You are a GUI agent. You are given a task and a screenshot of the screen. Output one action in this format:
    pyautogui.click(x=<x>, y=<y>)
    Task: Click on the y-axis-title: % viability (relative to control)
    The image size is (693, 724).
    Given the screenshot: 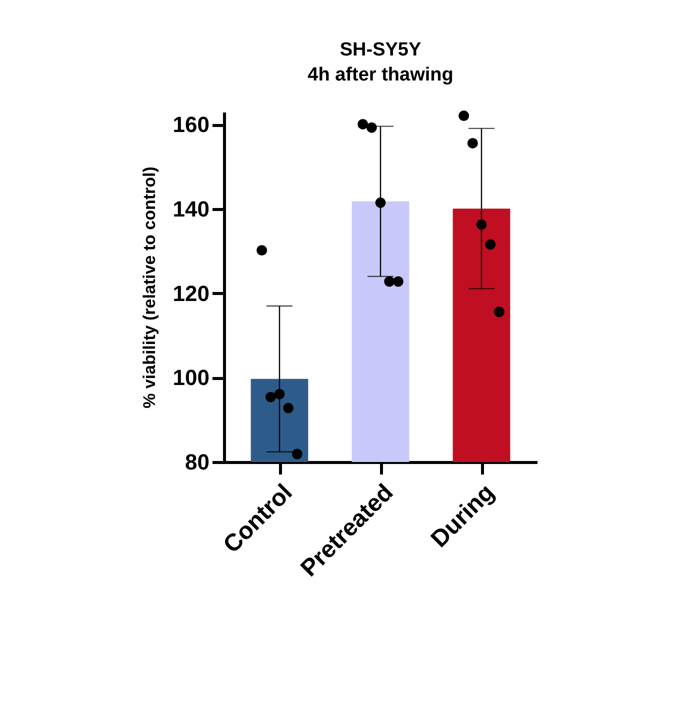 What is the action you would take?
    pyautogui.click(x=149, y=287)
    